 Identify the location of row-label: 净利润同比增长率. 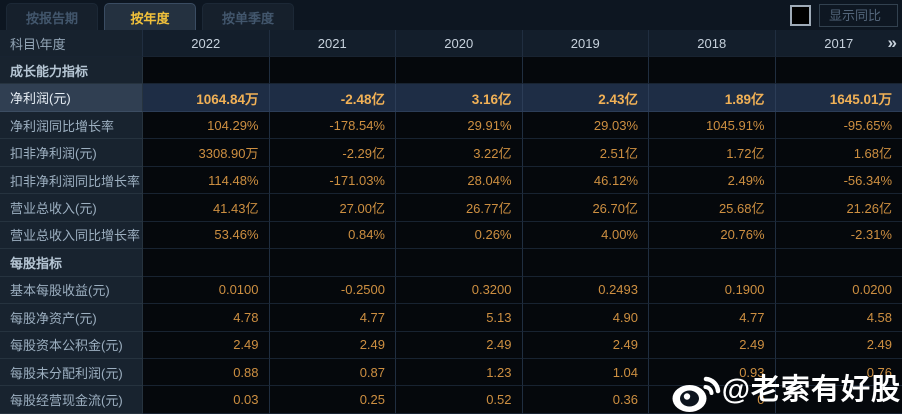
(71, 125).